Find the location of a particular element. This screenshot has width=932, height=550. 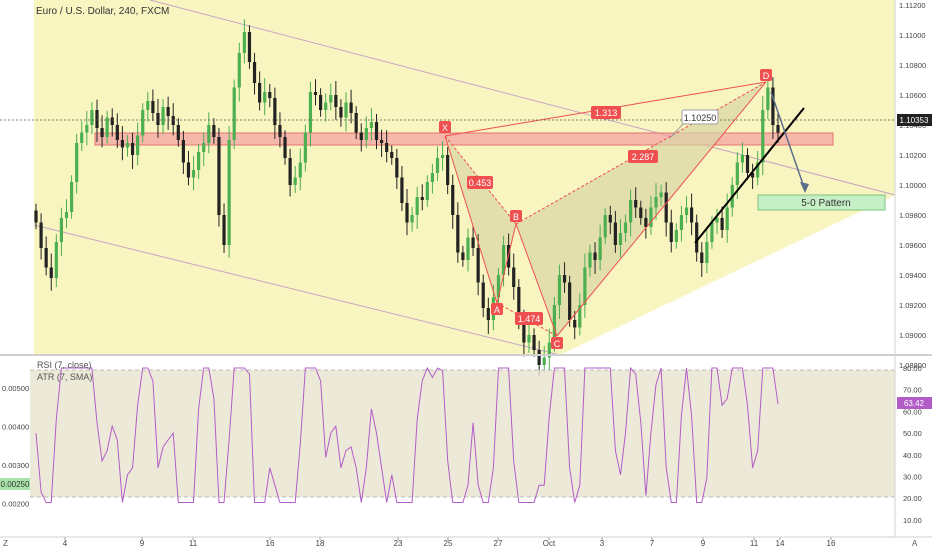

pattern-bd-line is located at coordinates (641, 153).